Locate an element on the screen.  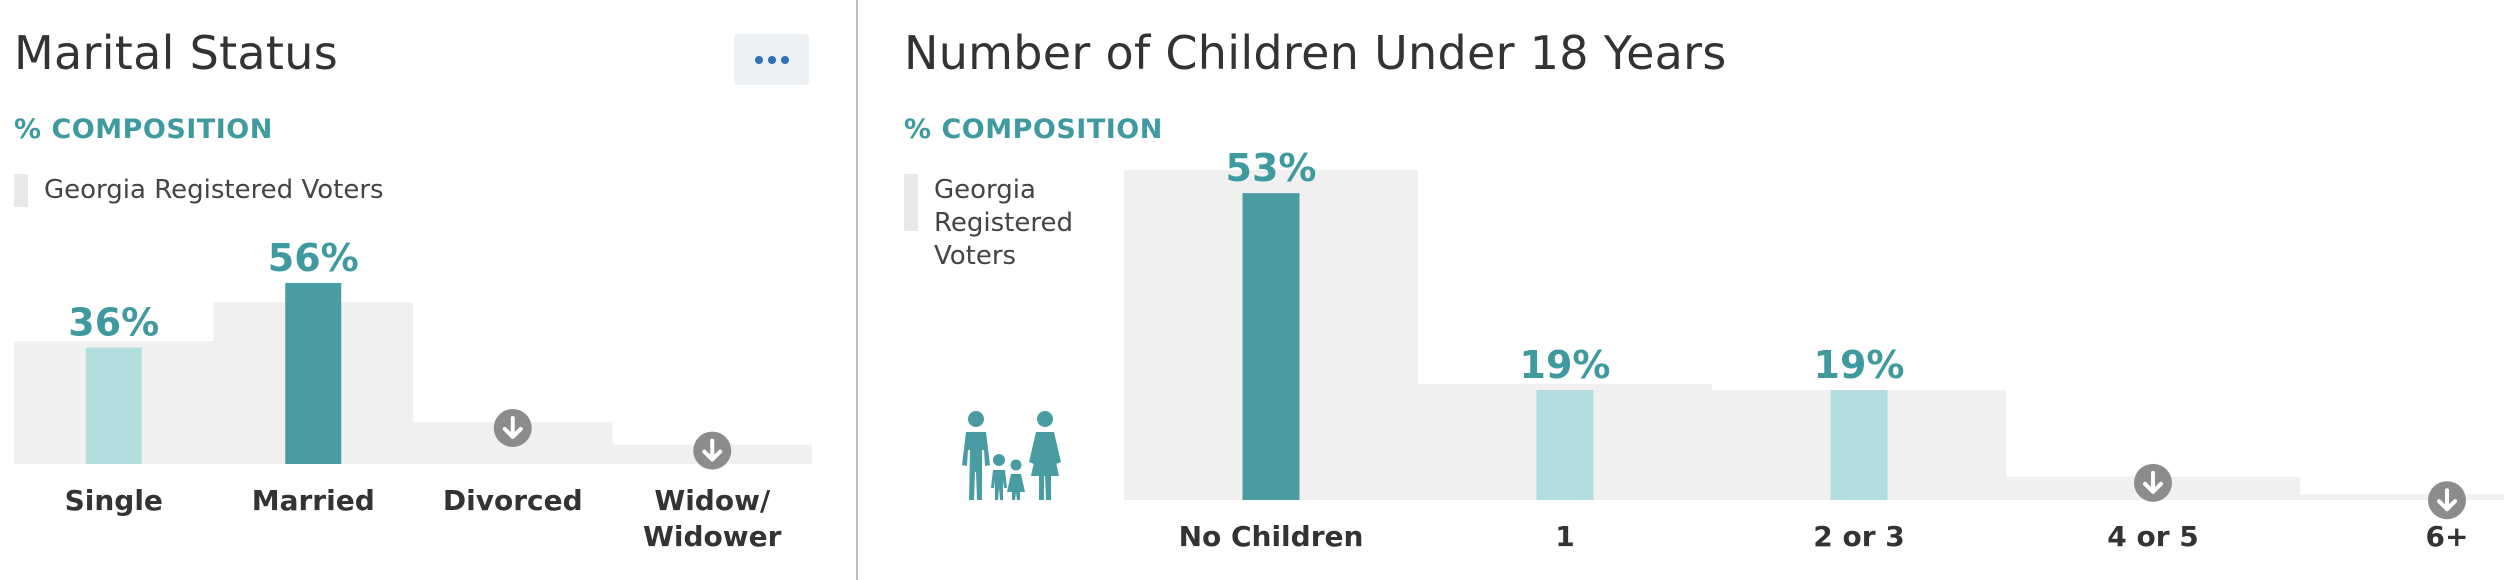
panel-divider is located at coordinates (857, 290).